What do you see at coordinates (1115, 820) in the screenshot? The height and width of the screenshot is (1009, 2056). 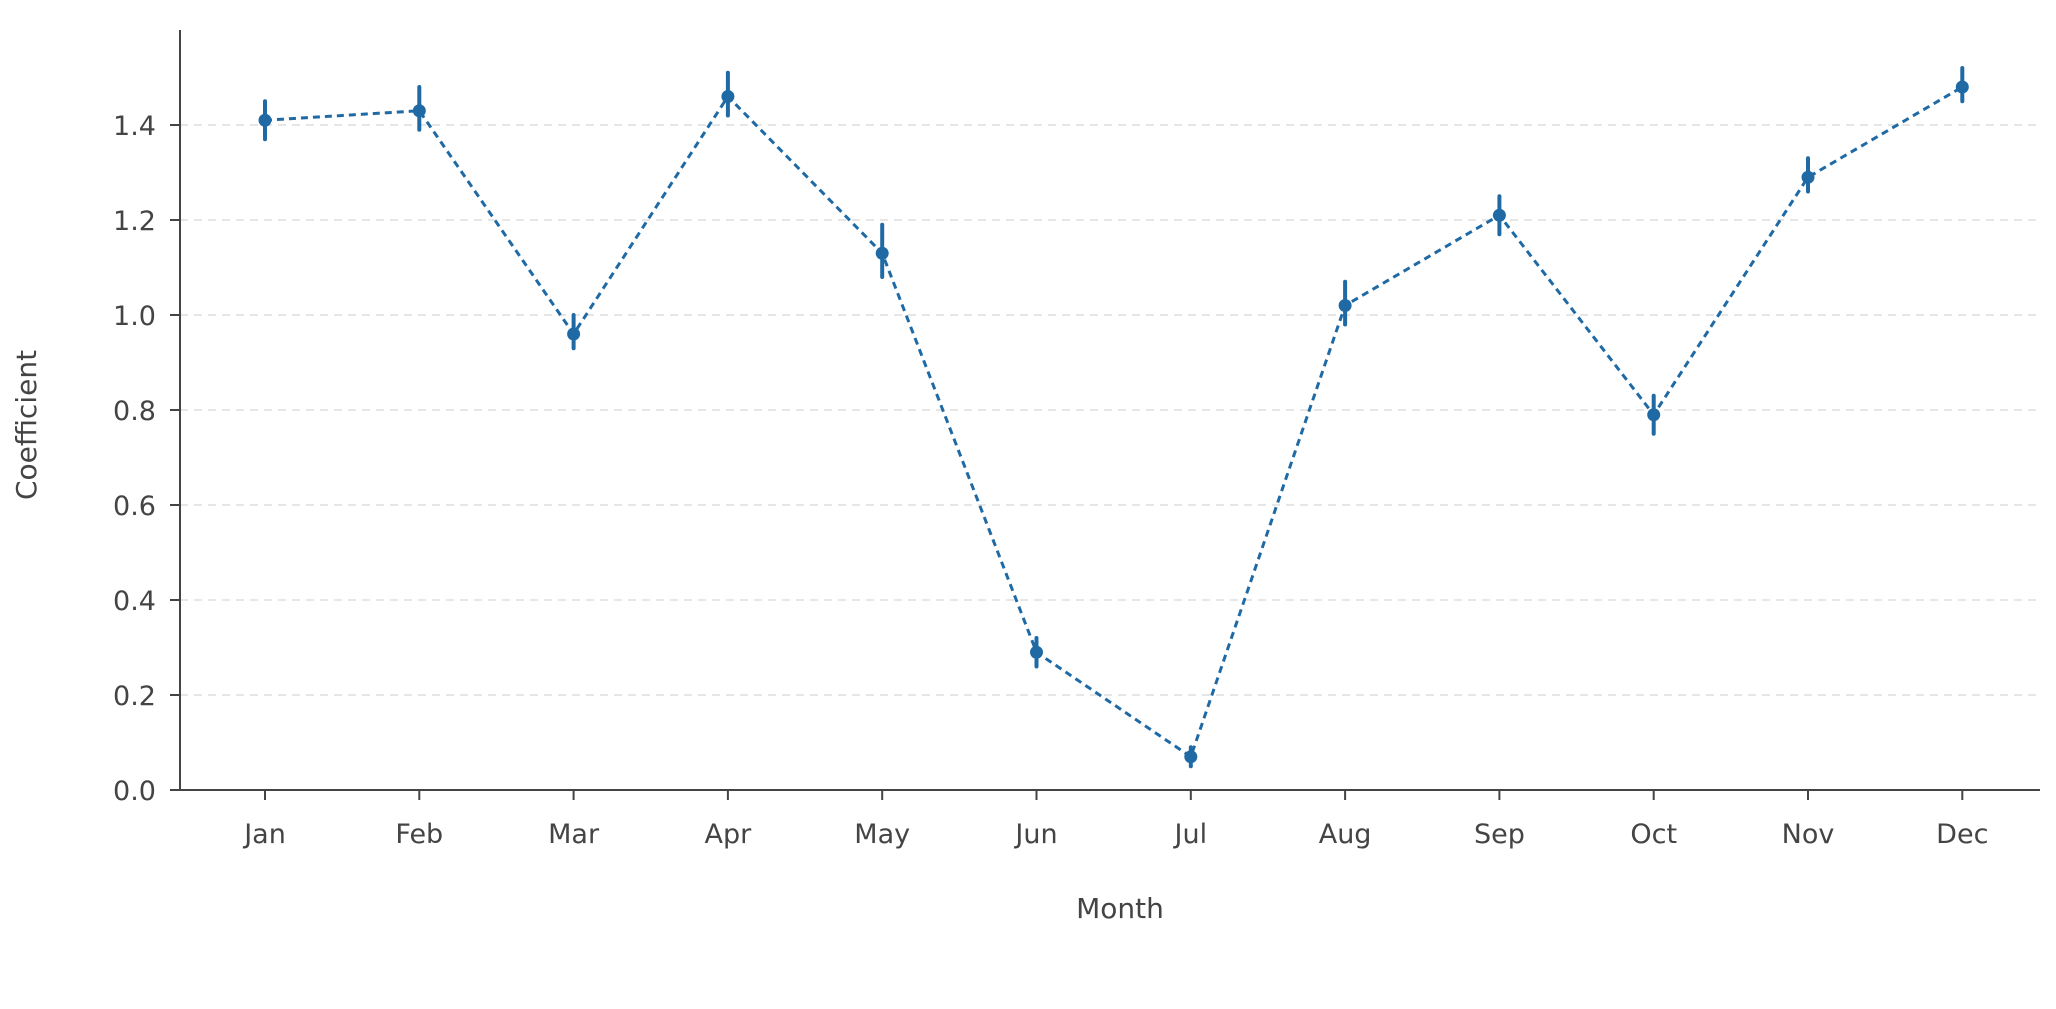 I see `x-ticks: Jan Feb Mar Apr May Jun Jul Aug Sep Oct Nov Dec` at bounding box center [1115, 820].